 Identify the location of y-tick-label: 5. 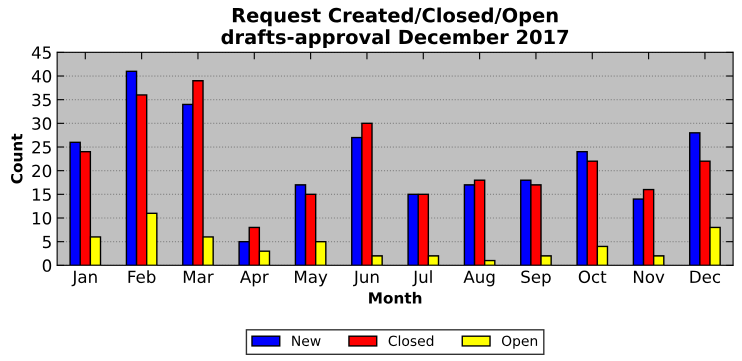
(46, 242).